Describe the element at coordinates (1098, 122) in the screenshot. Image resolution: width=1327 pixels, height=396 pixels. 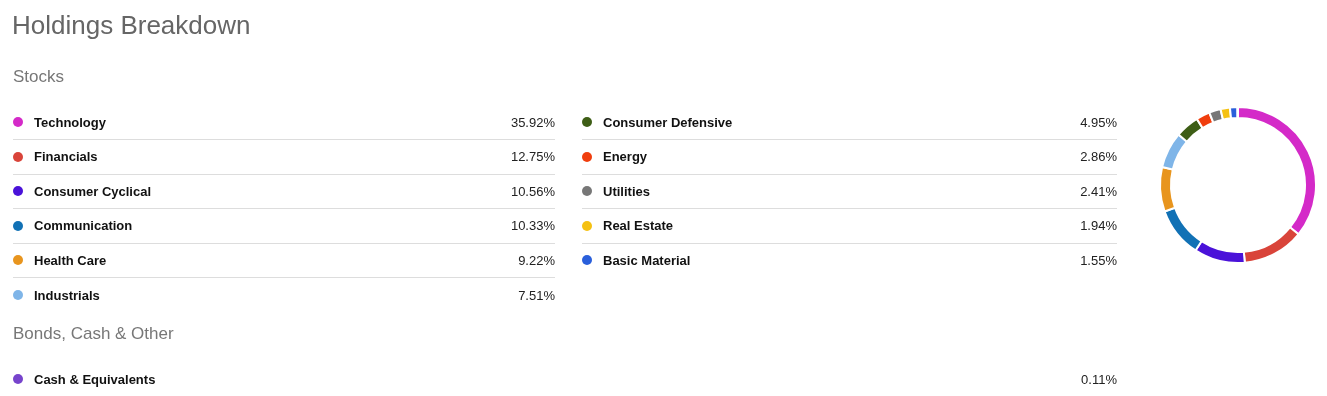
I see `data-label: 4.95%` at that location.